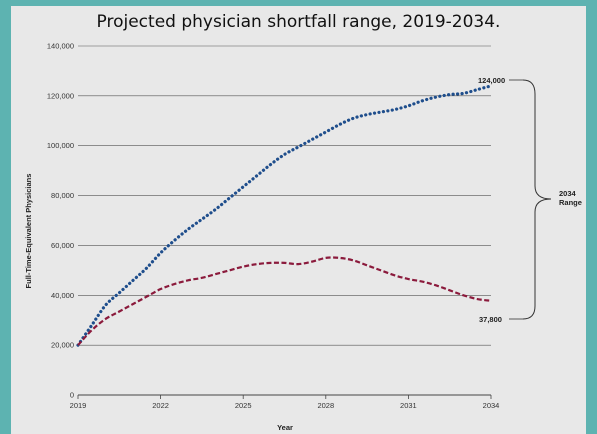 The height and width of the screenshot is (434, 597). What do you see at coordinates (62, 195) in the screenshot?
I see `y-tick-label: 80,000` at bounding box center [62, 195].